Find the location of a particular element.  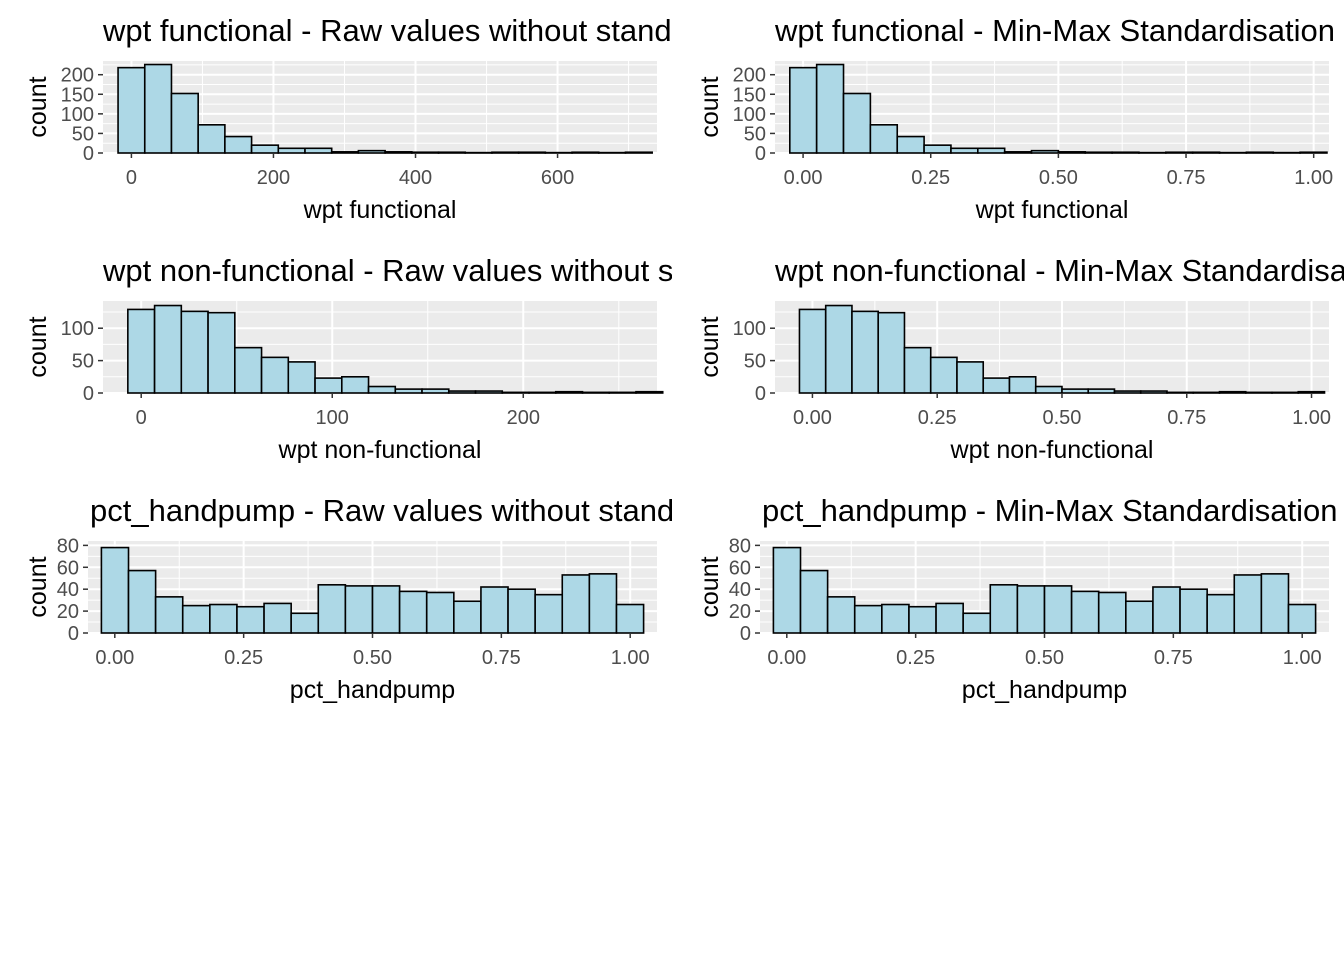

x-tick-label: 600 is located at coordinates (557, 178).